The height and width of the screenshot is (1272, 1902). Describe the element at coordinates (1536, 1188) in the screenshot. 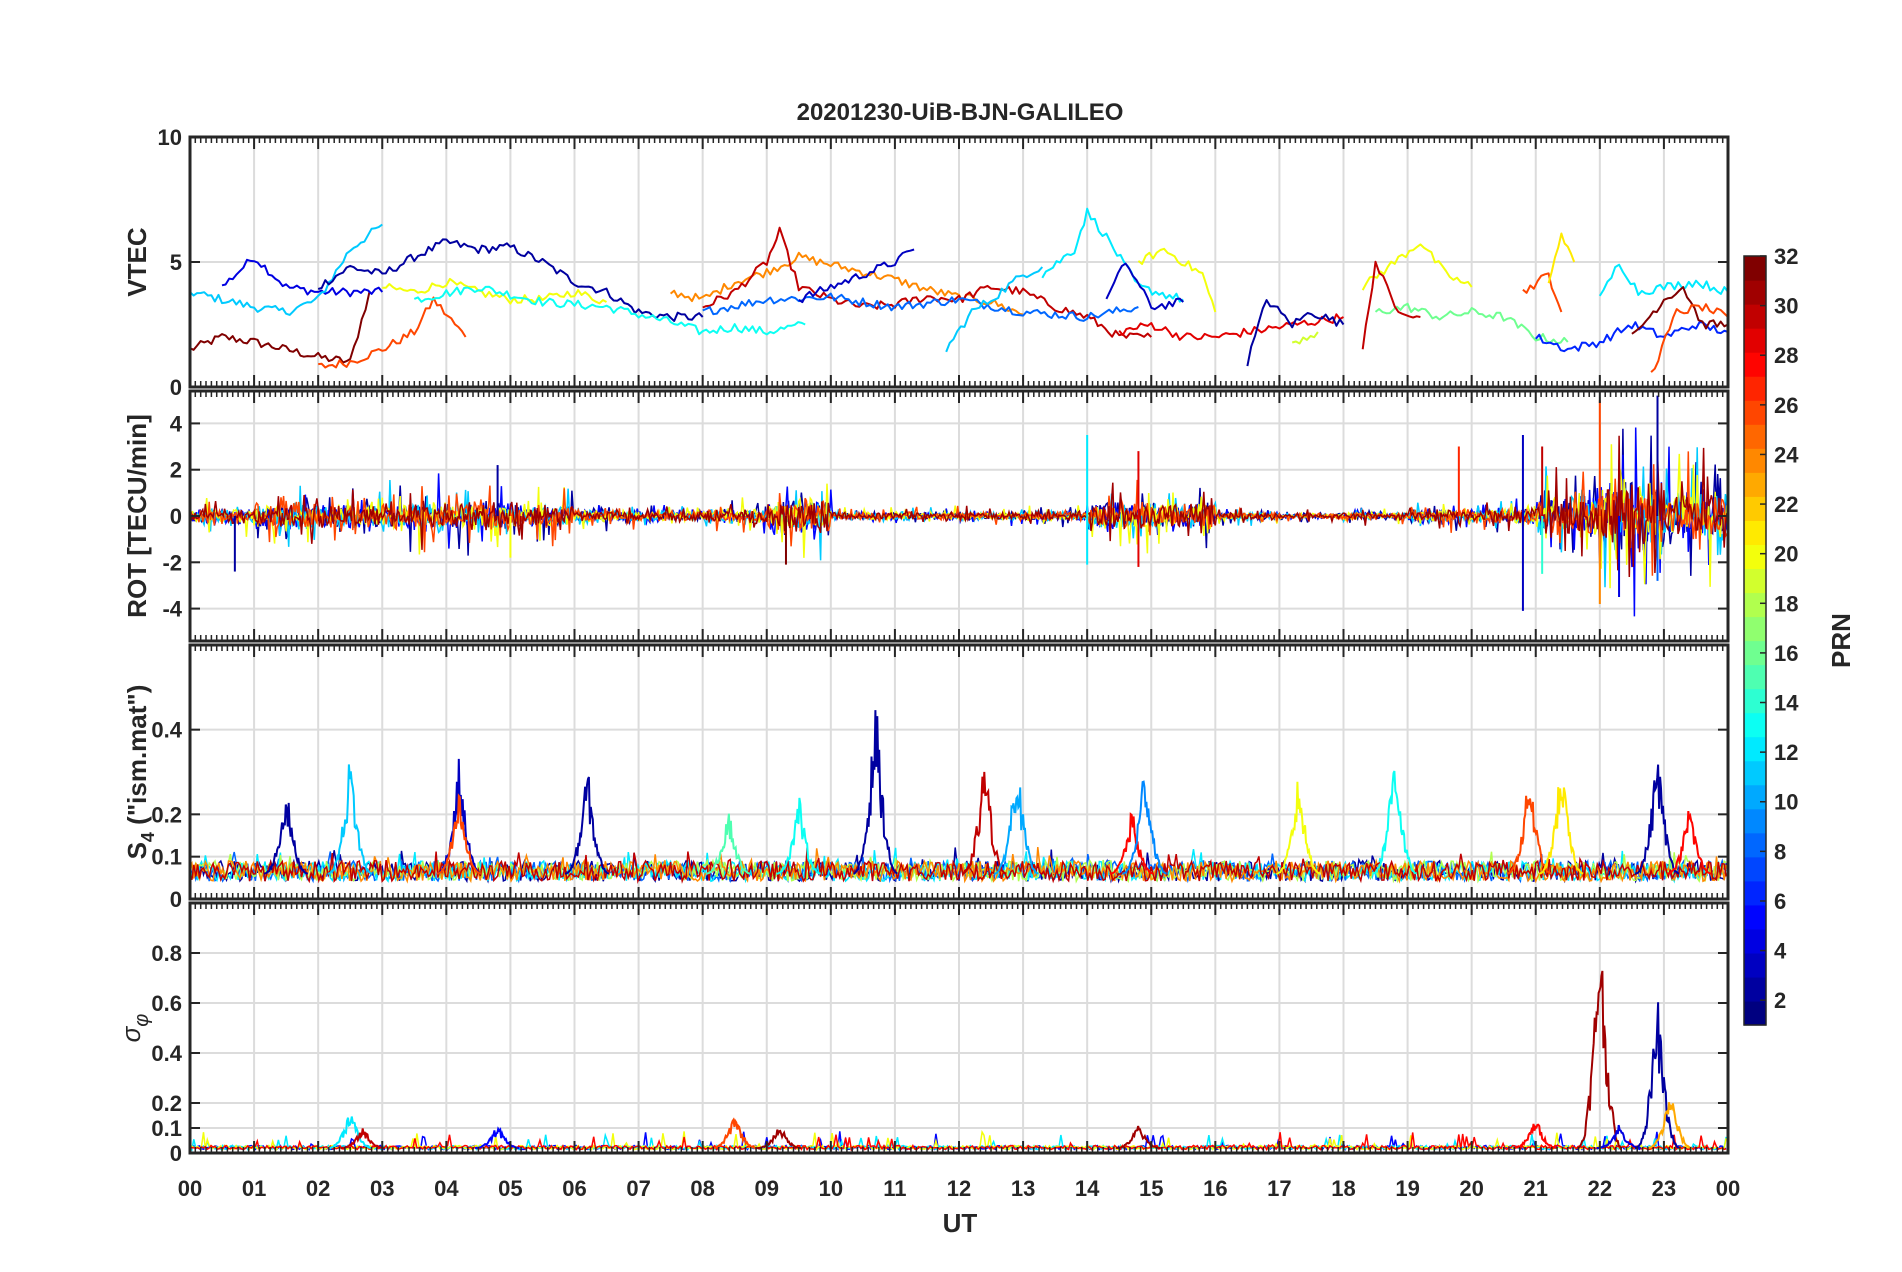

I see `x-tick-label: 21` at that location.